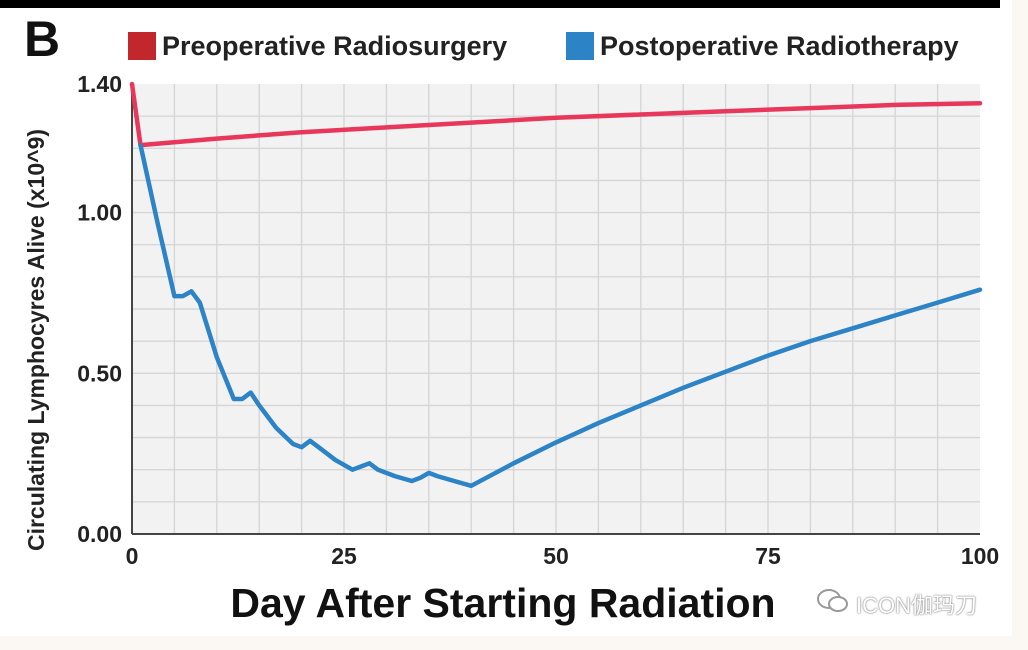 The width and height of the screenshot is (1028, 650). Describe the element at coordinates (142, 46) in the screenshot. I see `legend-swatch-preoperative` at that location.